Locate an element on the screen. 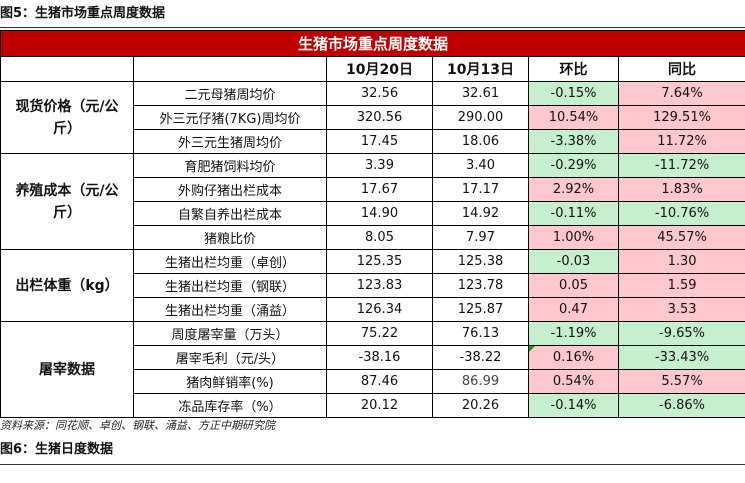  figure-5-rule is located at coordinates (372, 27).